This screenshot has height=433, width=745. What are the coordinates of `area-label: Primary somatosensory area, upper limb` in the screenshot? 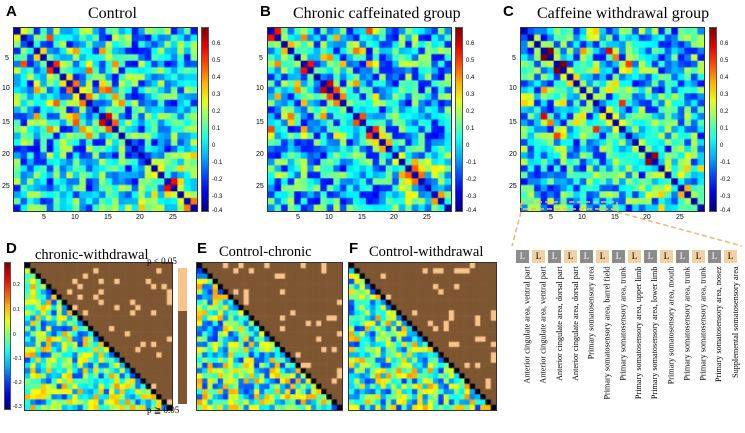 It's located at (639, 333).